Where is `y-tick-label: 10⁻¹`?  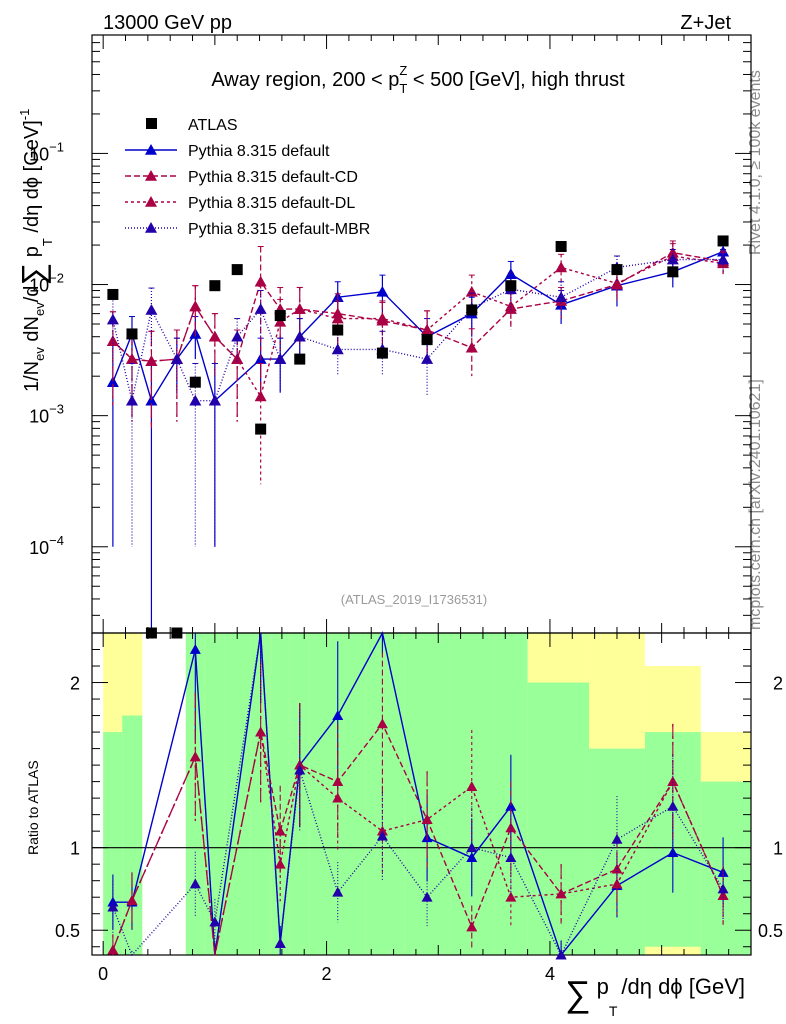
y-tick-label: 10⁻¹ is located at coordinates (46, 151).